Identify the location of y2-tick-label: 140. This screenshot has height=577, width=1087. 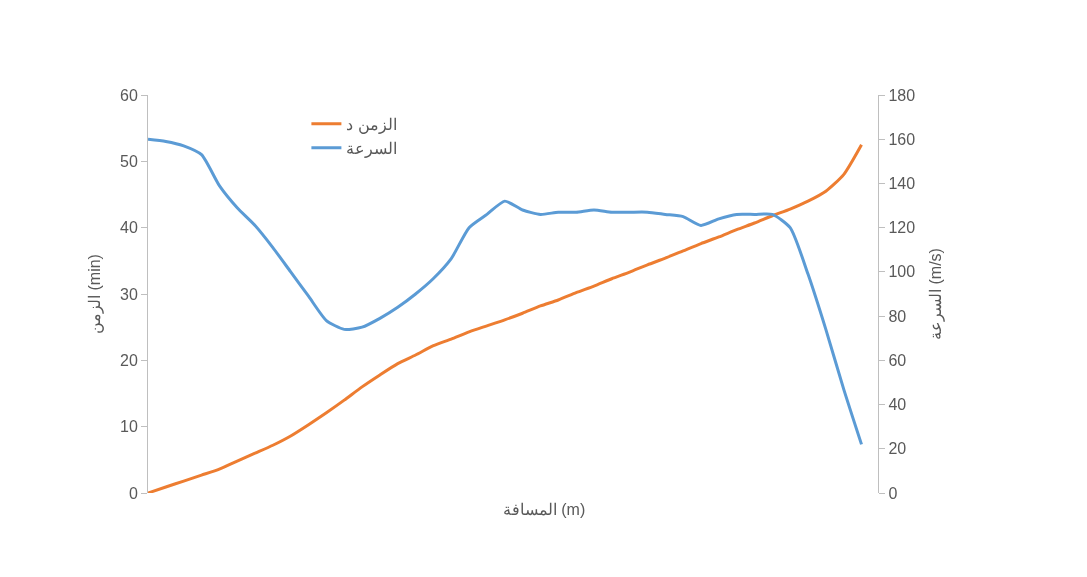
(902, 184).